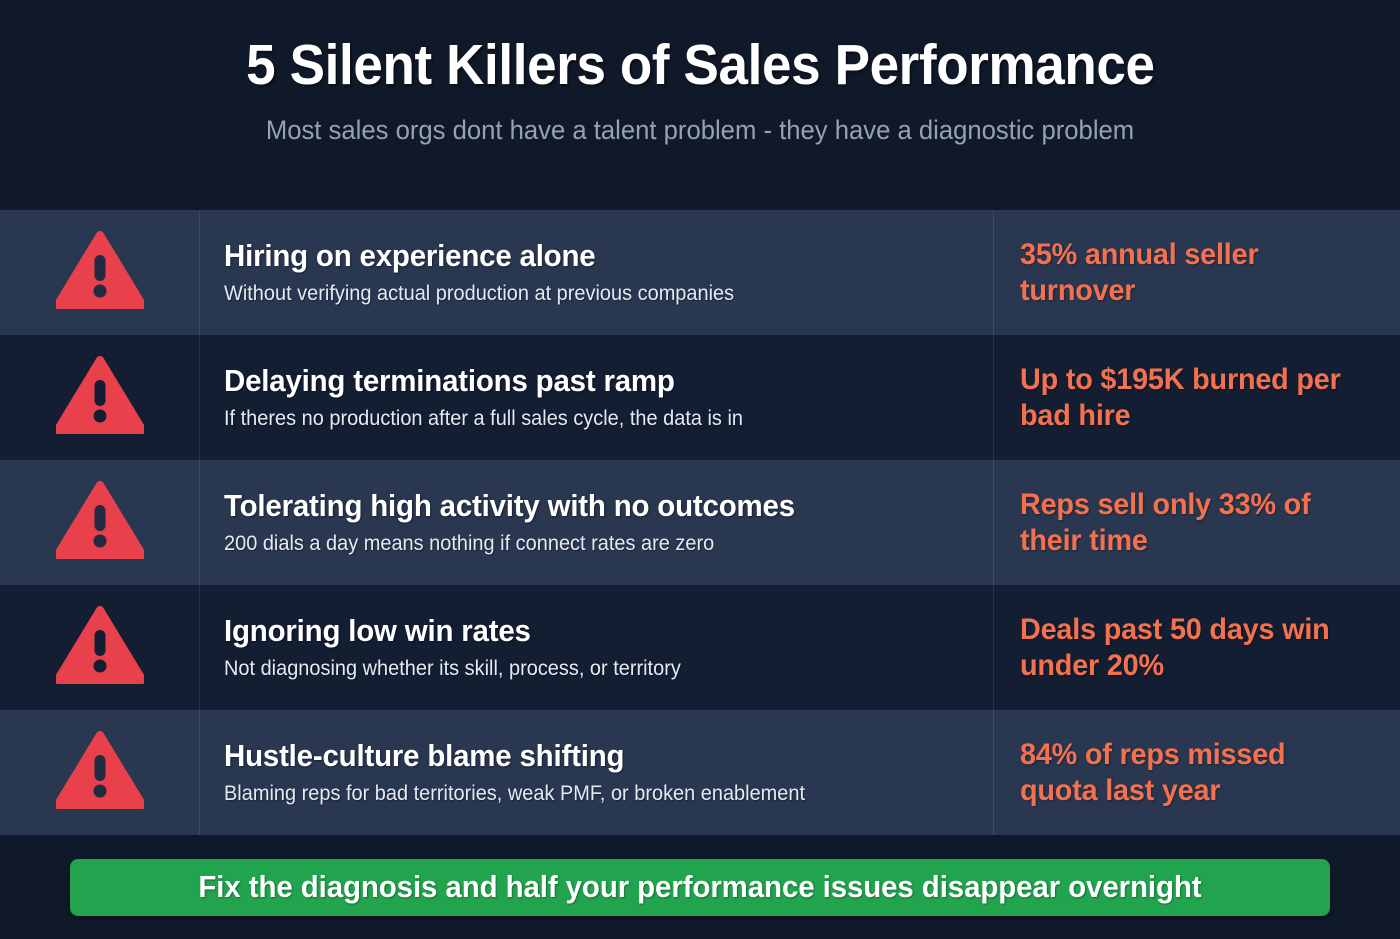 The height and width of the screenshot is (939, 1400). I want to click on stat-cell: Up to $195K burned per bad hire, so click(1197, 397).